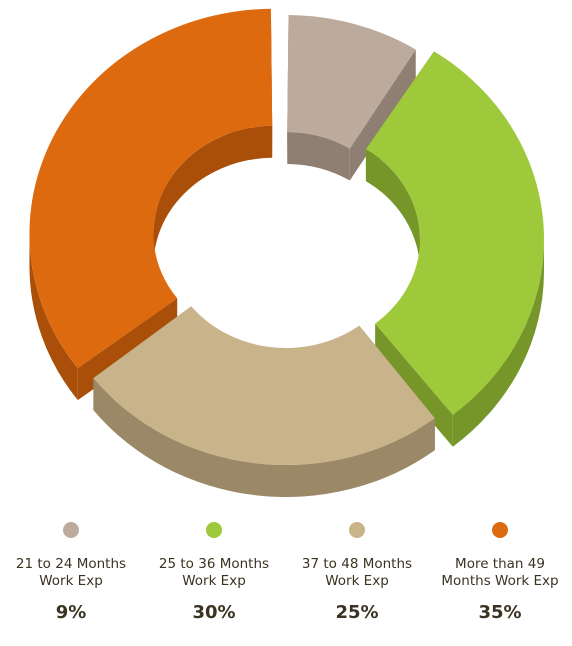 The width and height of the screenshot is (572, 646). I want to click on slice-outer-wall-49-plus, so click(53, 317).